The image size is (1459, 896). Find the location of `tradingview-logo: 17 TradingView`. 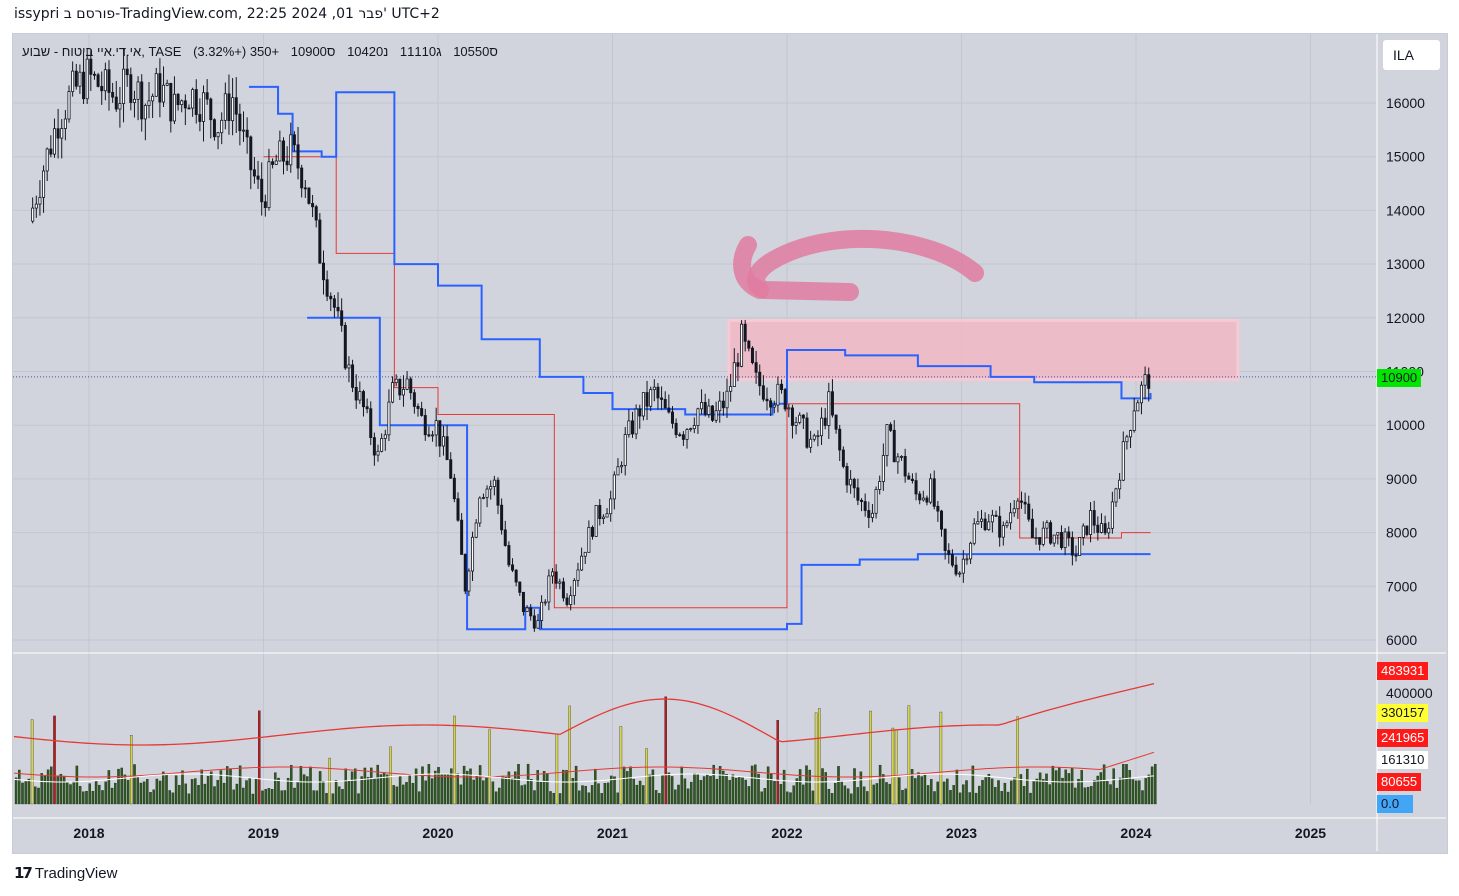

tradingview-logo: 17 TradingView is located at coordinates (65, 873).